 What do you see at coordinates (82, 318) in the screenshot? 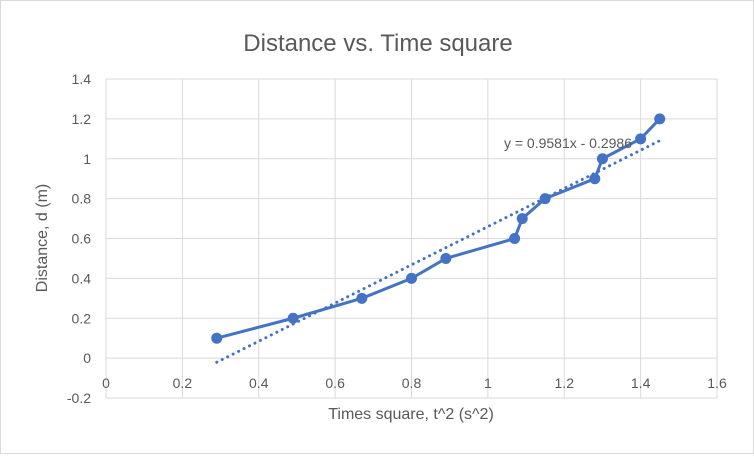
I see `y-tick-label: 0.2` at bounding box center [82, 318].